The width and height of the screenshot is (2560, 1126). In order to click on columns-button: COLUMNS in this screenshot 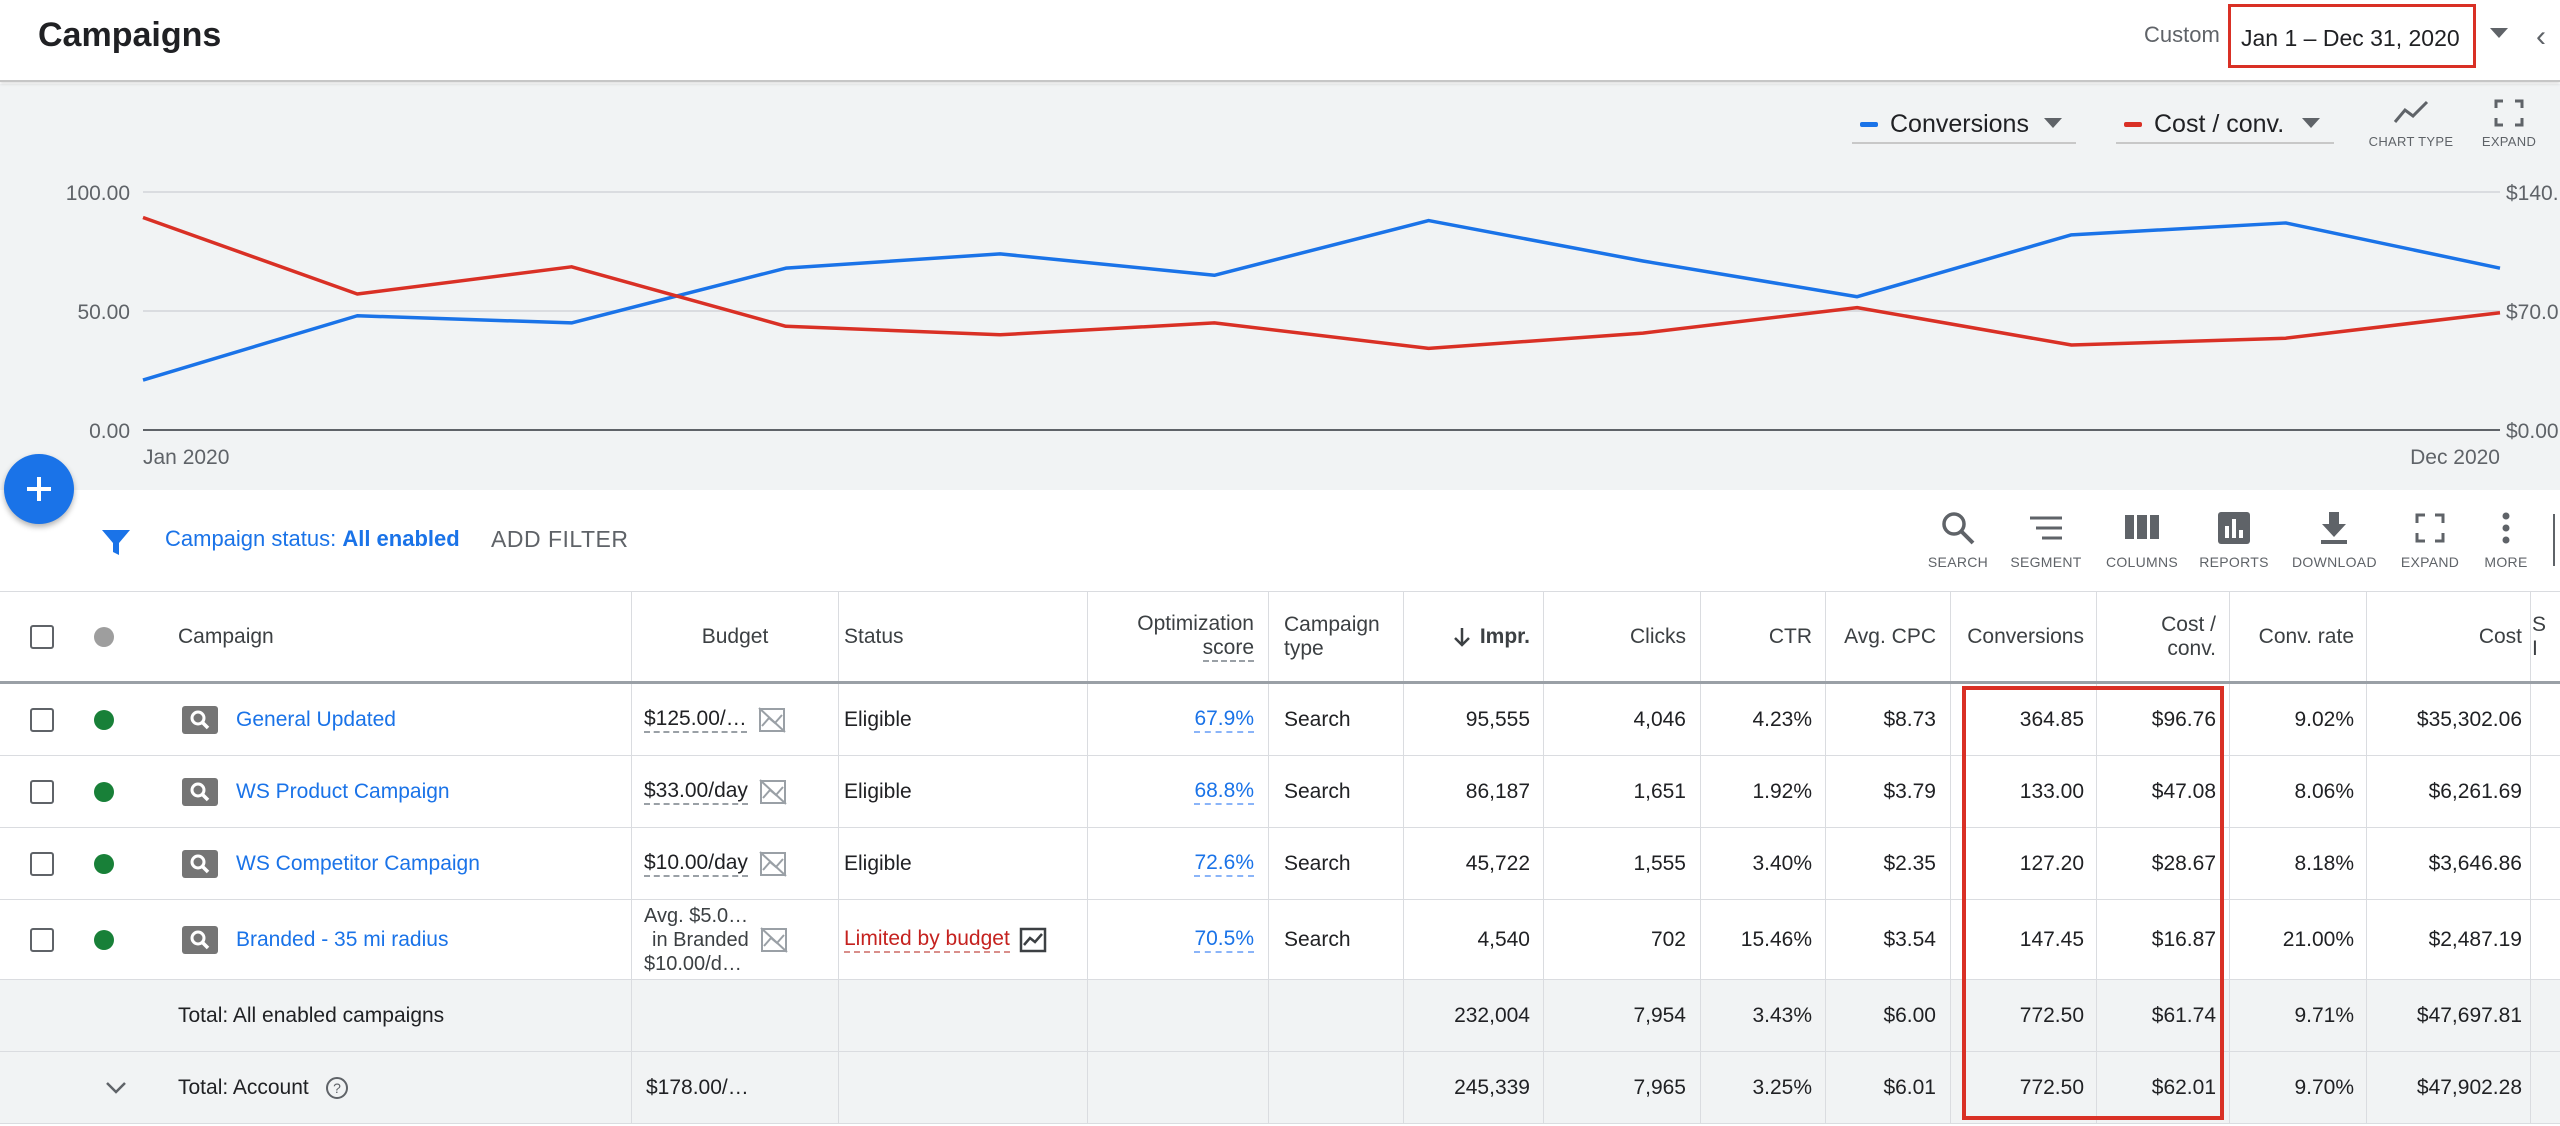, I will do `click(2142, 540)`.